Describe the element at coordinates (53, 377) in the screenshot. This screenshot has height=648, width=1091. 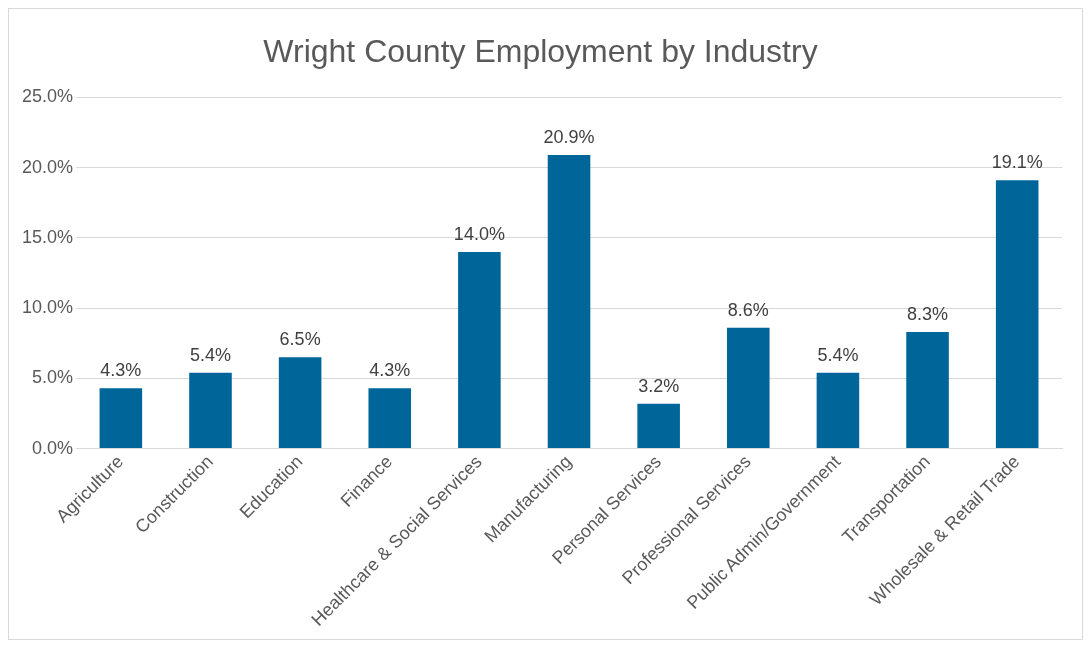
I see `y-tick-label: 5.0%` at that location.